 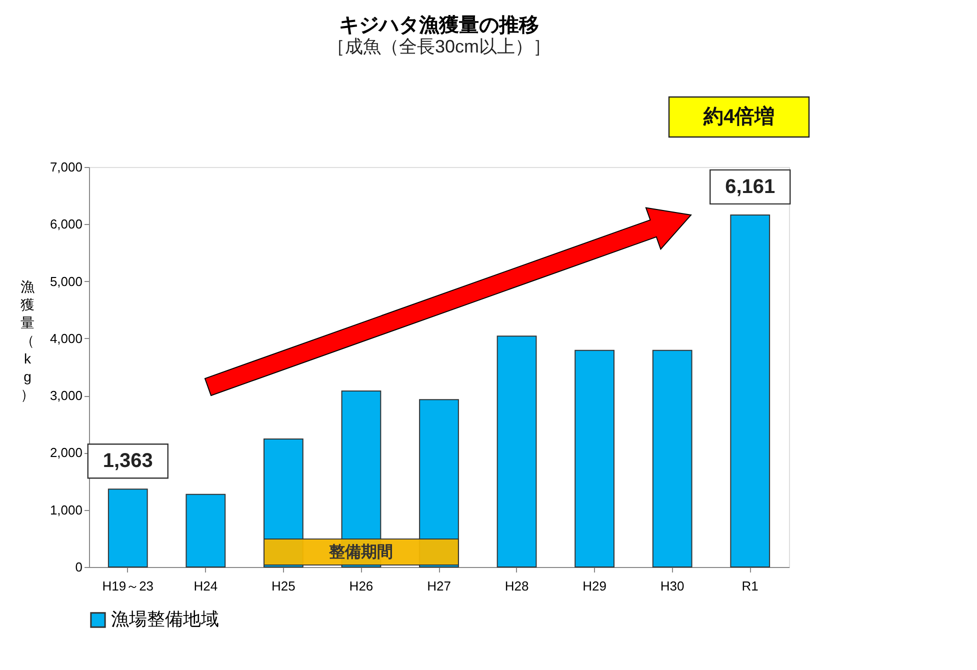 What do you see at coordinates (738, 116) in the screenshot?
I see `text: 約4倍増` at bounding box center [738, 116].